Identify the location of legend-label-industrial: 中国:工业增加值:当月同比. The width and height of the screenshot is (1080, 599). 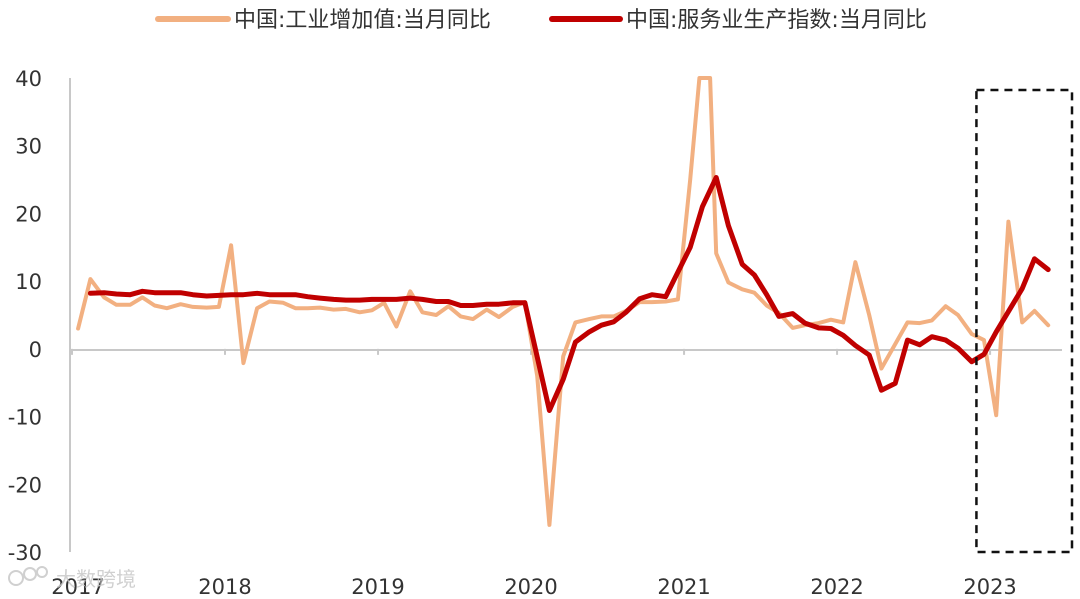
(362, 20).